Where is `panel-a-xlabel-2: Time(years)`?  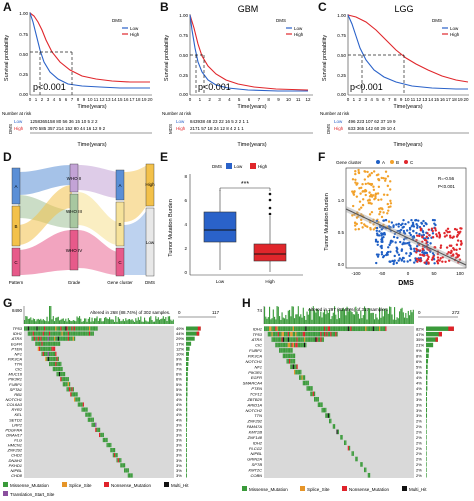 panel-a-xlabel-2: Time(years) is located at coordinates (91, 145).